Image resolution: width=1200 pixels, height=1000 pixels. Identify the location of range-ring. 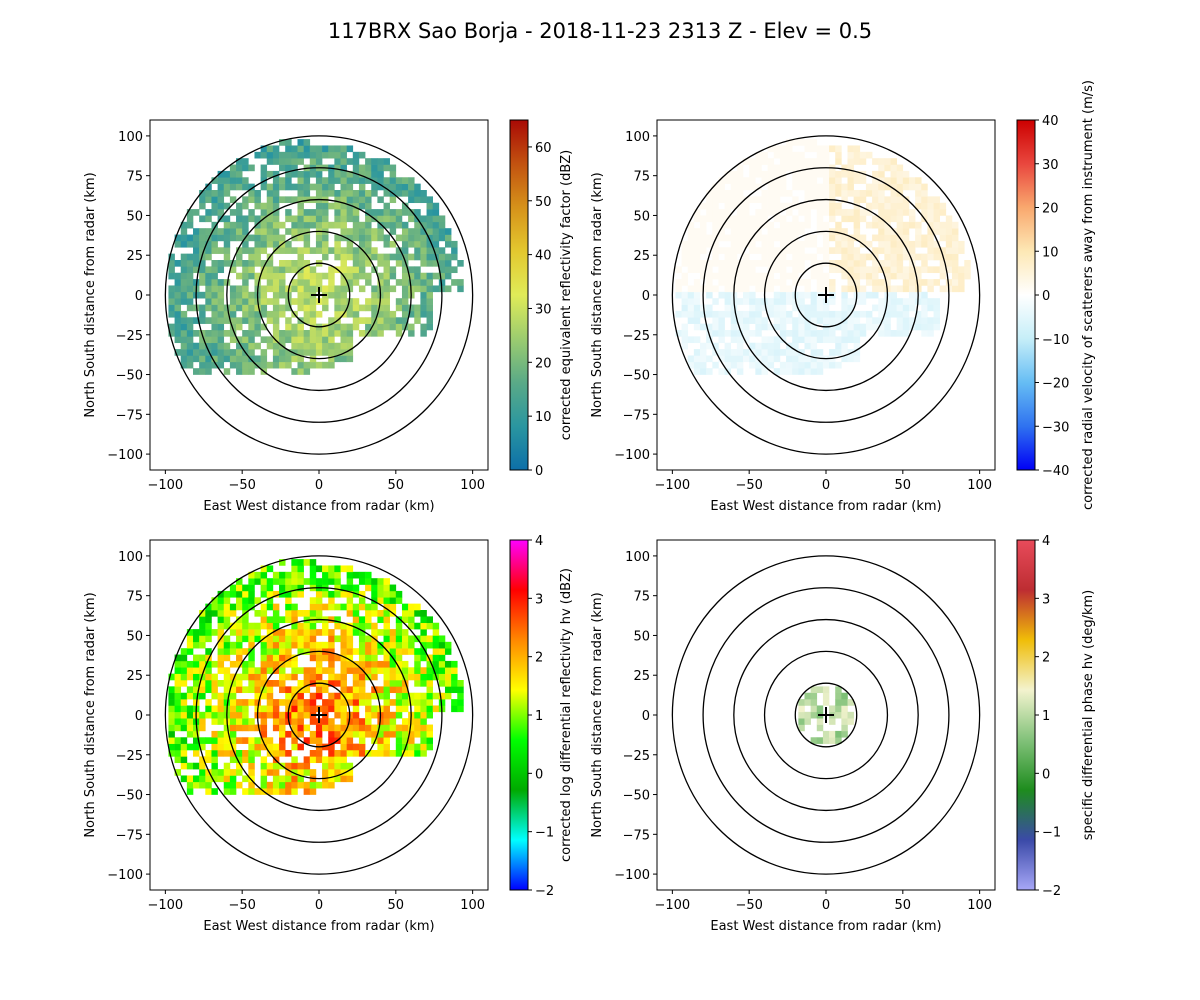
(319, 295).